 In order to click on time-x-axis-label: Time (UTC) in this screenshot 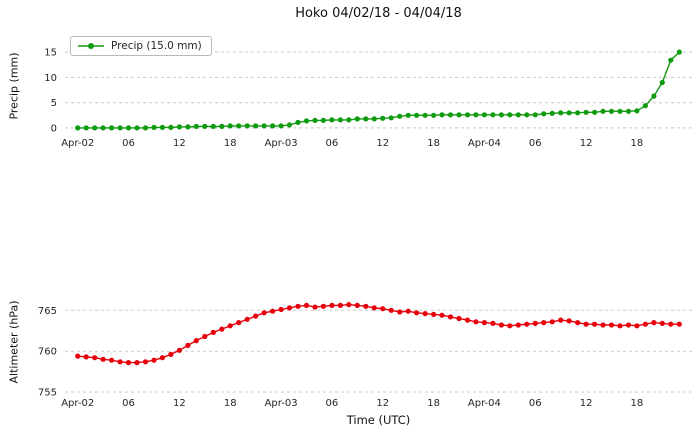, I will do `click(378, 420)`.